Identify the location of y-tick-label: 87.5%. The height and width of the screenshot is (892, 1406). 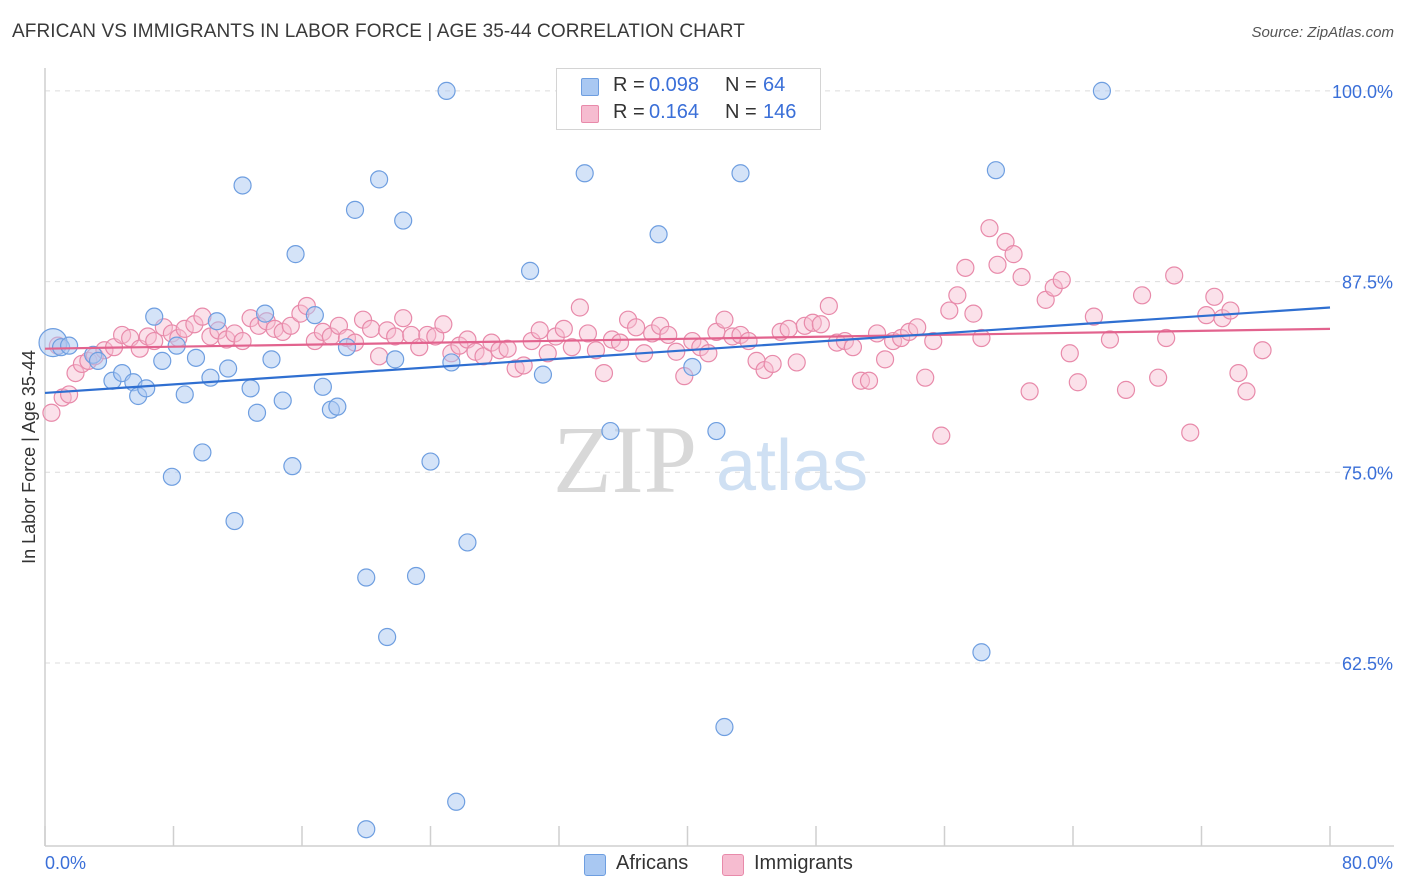
(1367, 283).